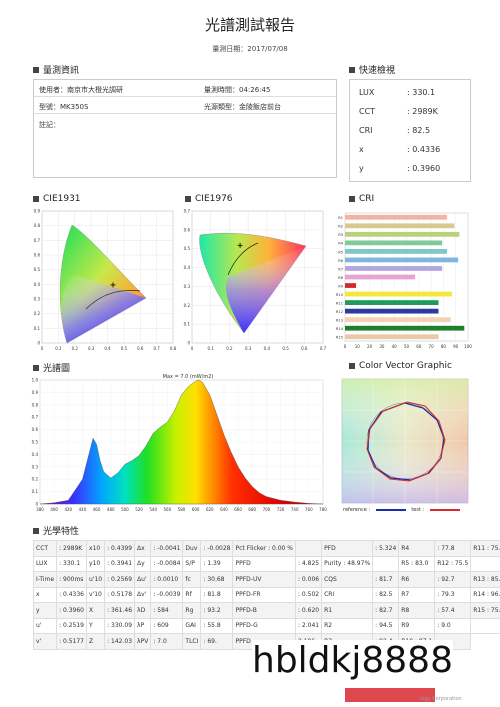  What do you see at coordinates (35, 380) in the screenshot?
I see `y-tick-label: 1.0` at bounding box center [35, 380].